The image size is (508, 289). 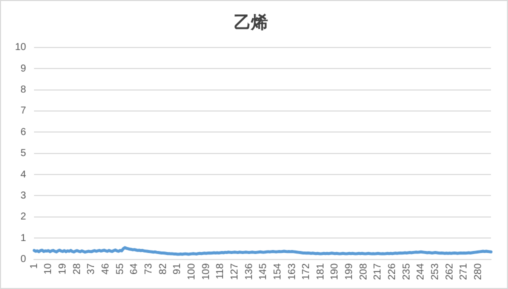 I want to click on y-tick-label: 9, so click(x=23, y=68).